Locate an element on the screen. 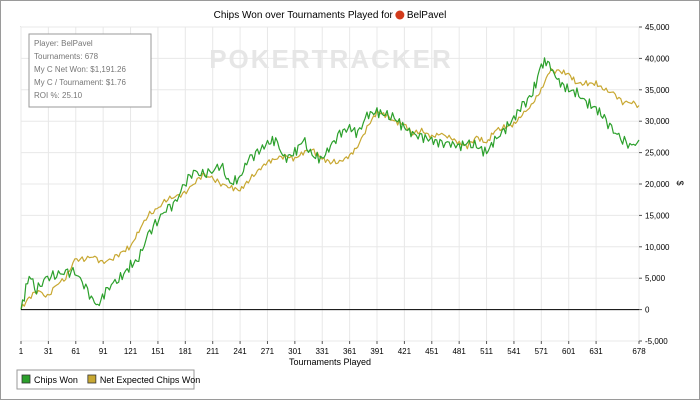 The width and height of the screenshot is (700, 404). x-tick-label: 511 is located at coordinates (486, 351).